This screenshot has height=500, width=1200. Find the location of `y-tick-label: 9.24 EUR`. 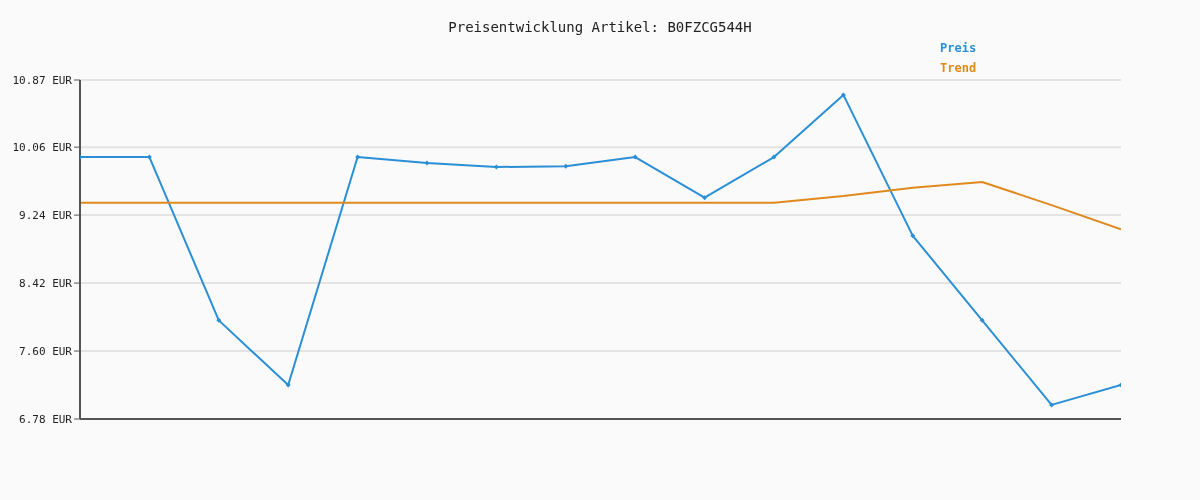

y-tick-label: 9.24 EUR is located at coordinates (46, 216).